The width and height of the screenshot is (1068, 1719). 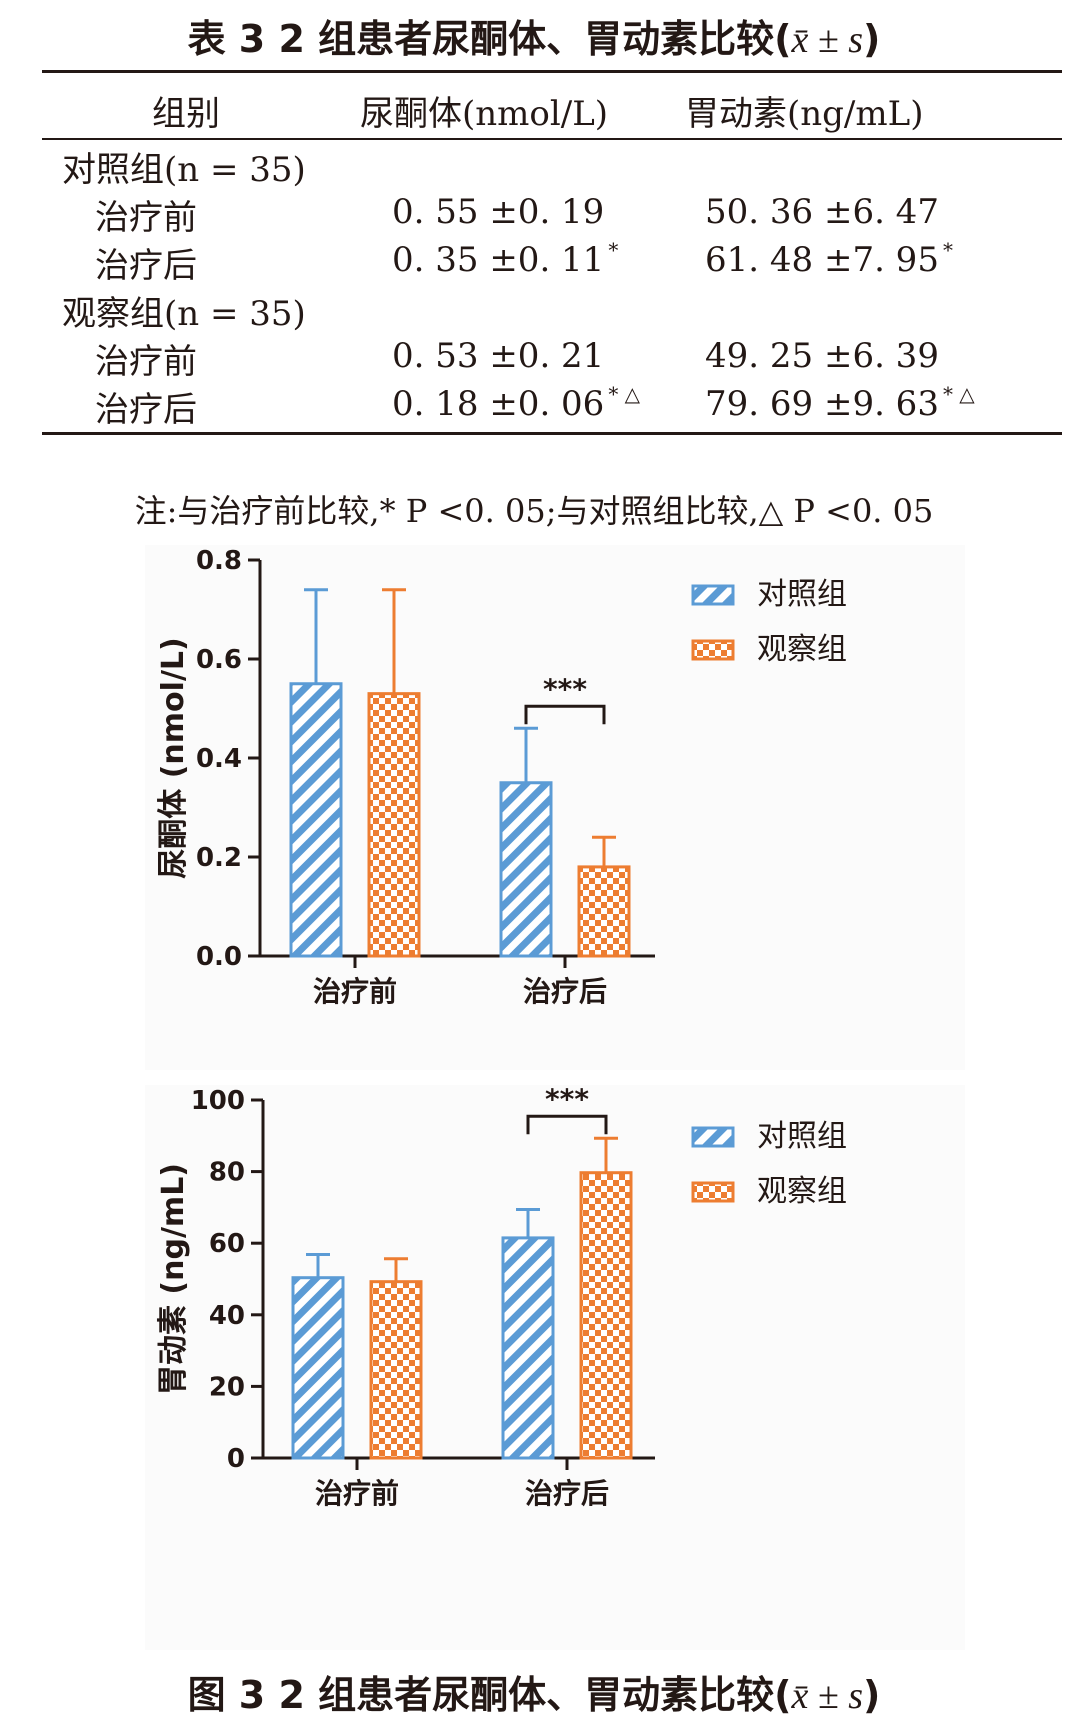 I want to click on y-tick-label: 80, so click(x=227, y=1173).